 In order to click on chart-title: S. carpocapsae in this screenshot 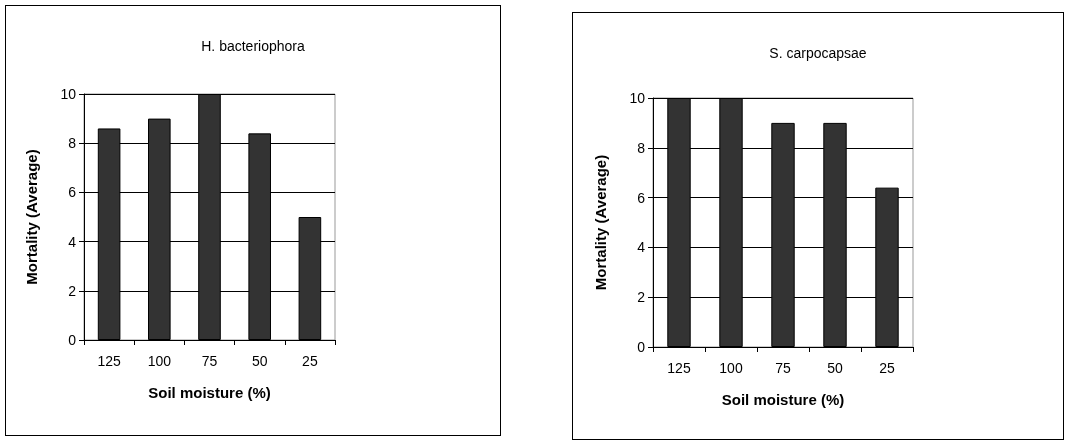, I will do `click(818, 53)`.